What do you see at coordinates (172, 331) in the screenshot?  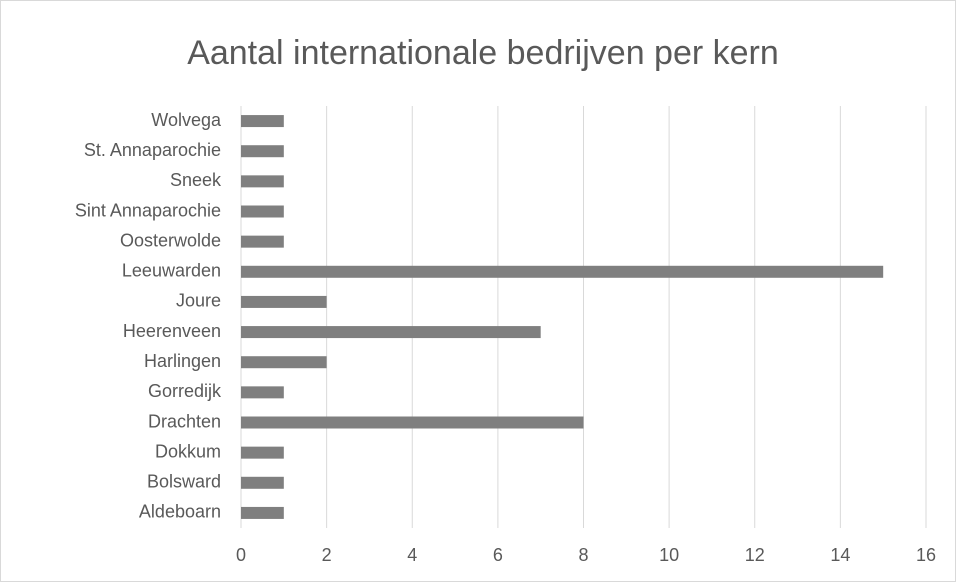 I see `y-tick-label: Heerenveen` at bounding box center [172, 331].